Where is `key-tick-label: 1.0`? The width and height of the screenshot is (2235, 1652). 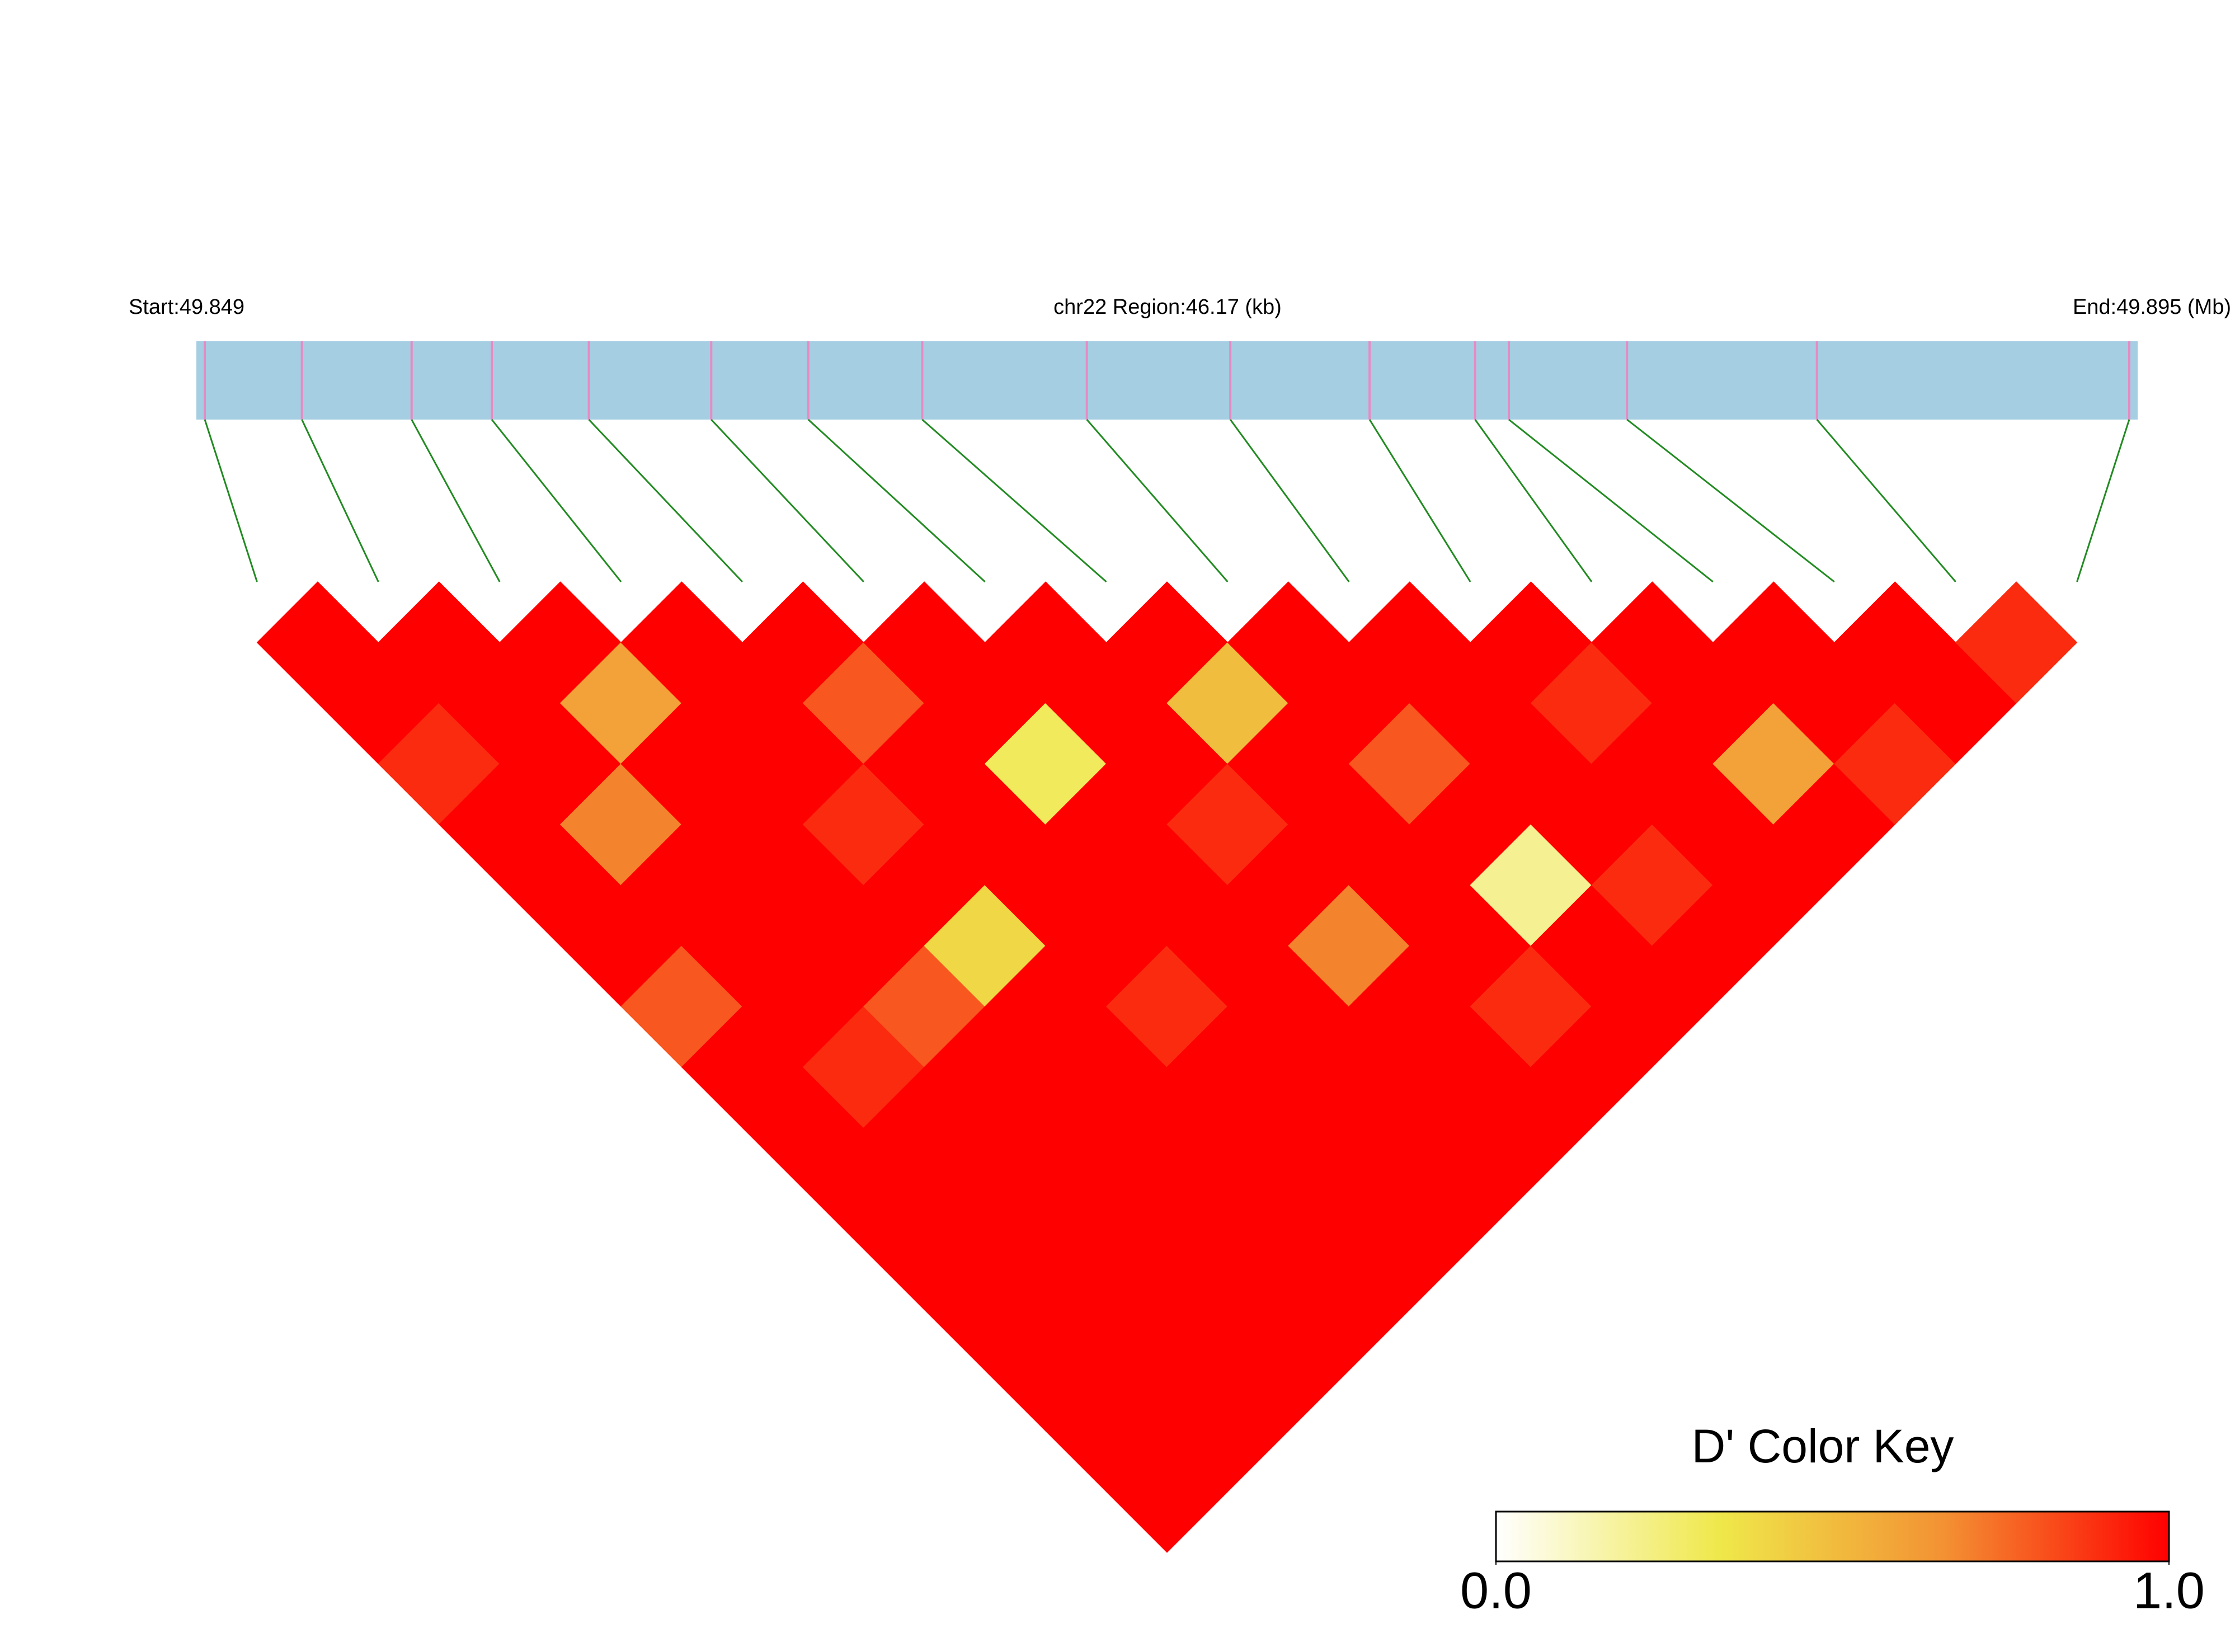 key-tick-label: 1.0 is located at coordinates (2169, 1591).